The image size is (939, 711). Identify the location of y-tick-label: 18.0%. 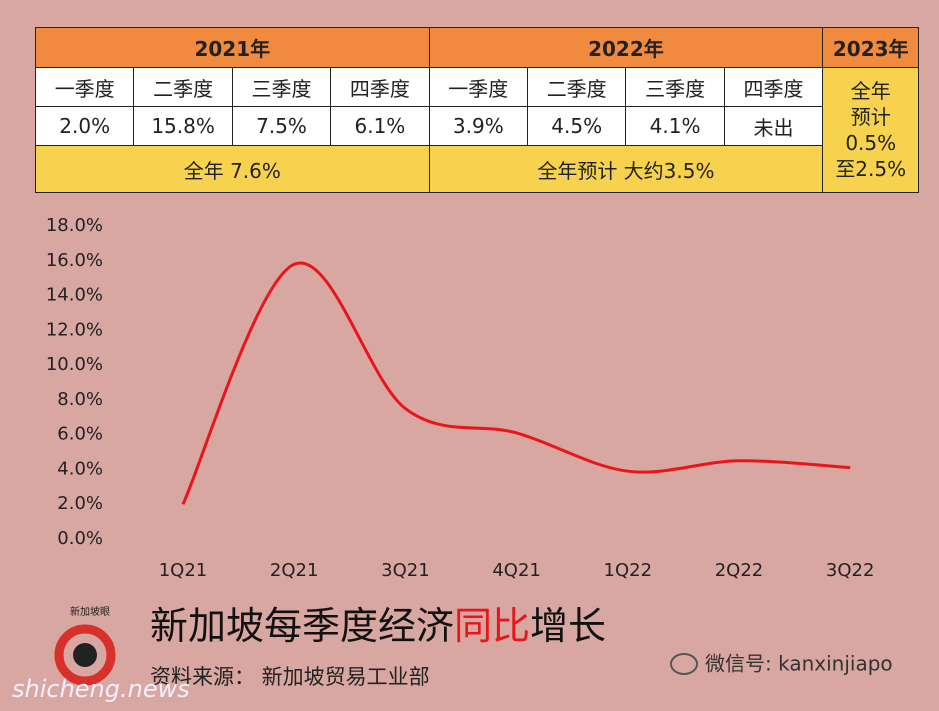
(74, 225).